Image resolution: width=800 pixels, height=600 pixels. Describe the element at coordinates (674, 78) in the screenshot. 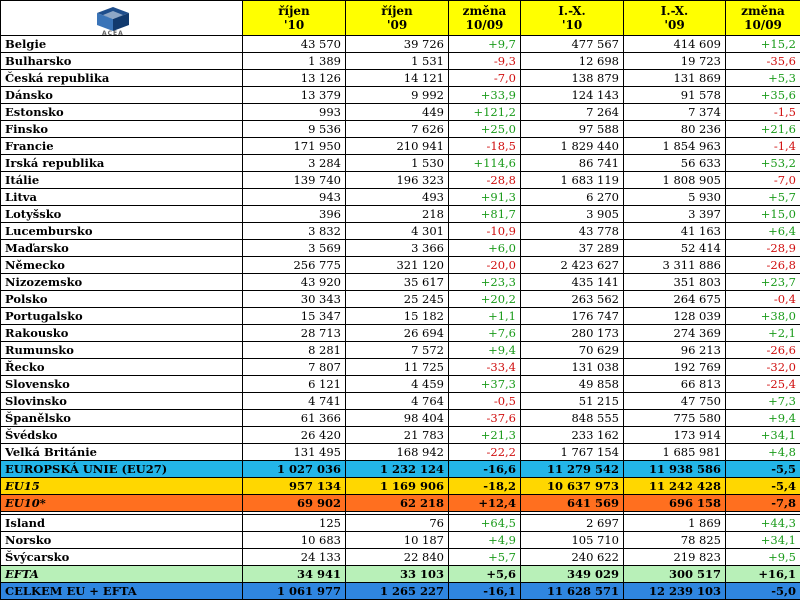

I see `ytd09-cell: 131 869` at that location.